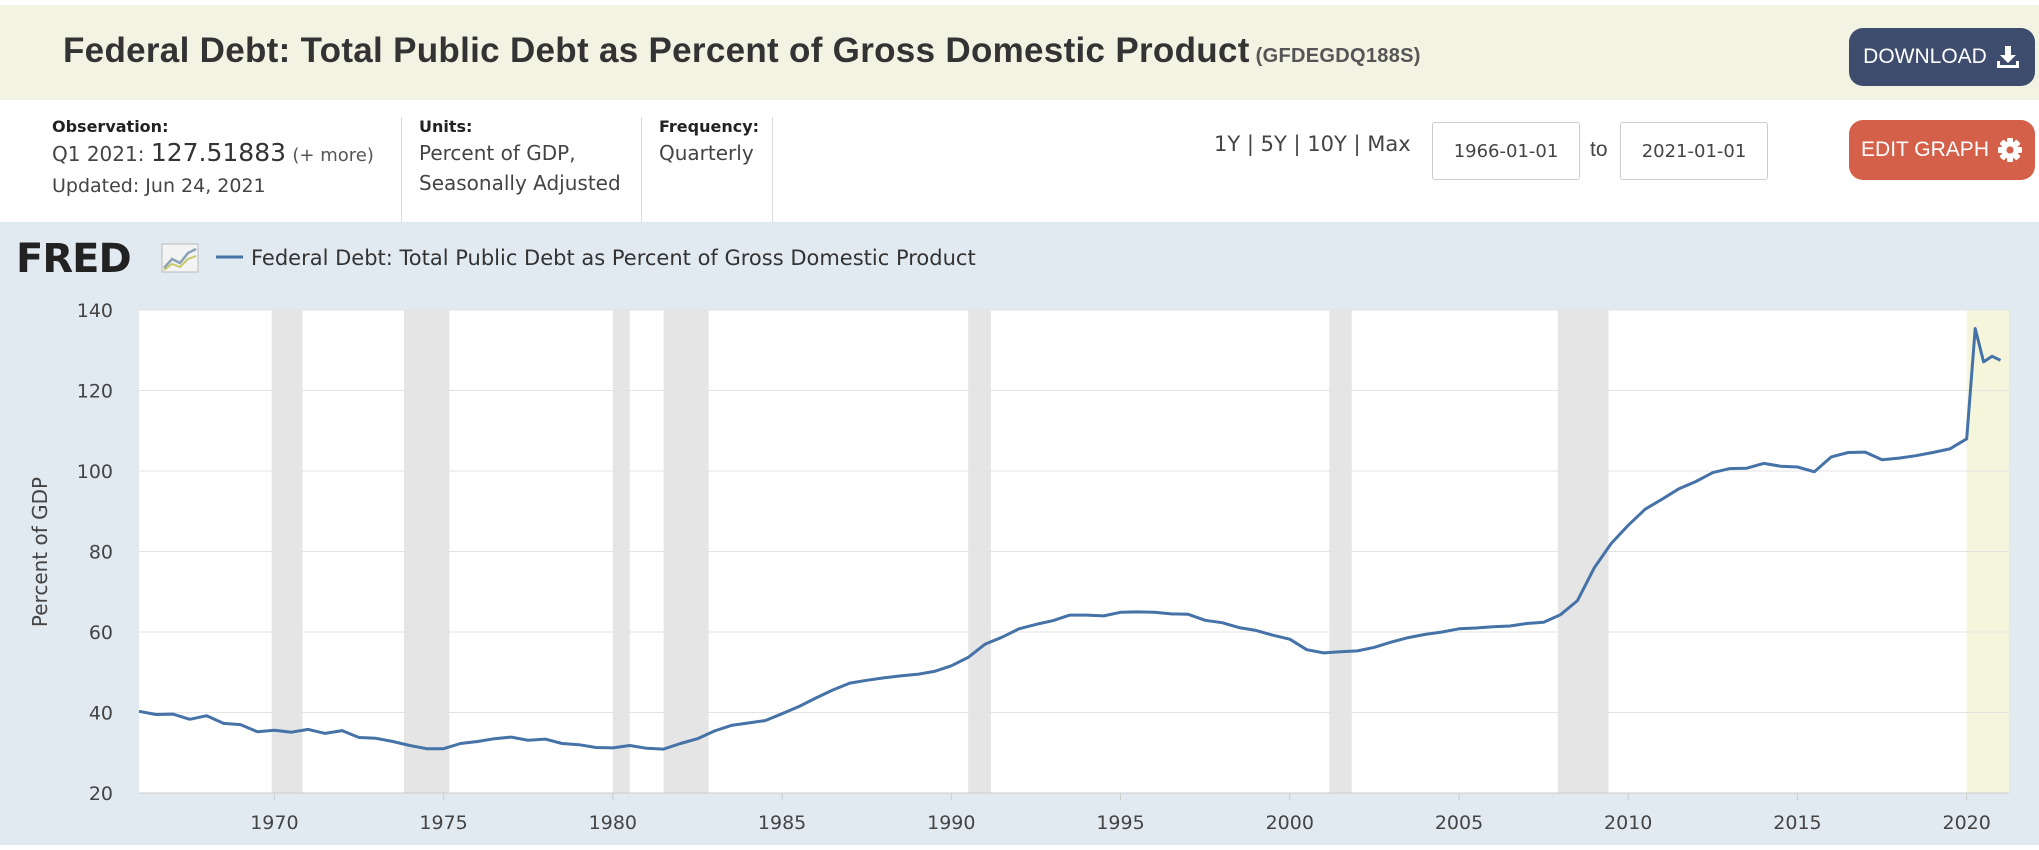 Image resolution: width=2039 pixels, height=850 pixels. Describe the element at coordinates (2007, 57) in the screenshot. I see `download-icon` at that location.